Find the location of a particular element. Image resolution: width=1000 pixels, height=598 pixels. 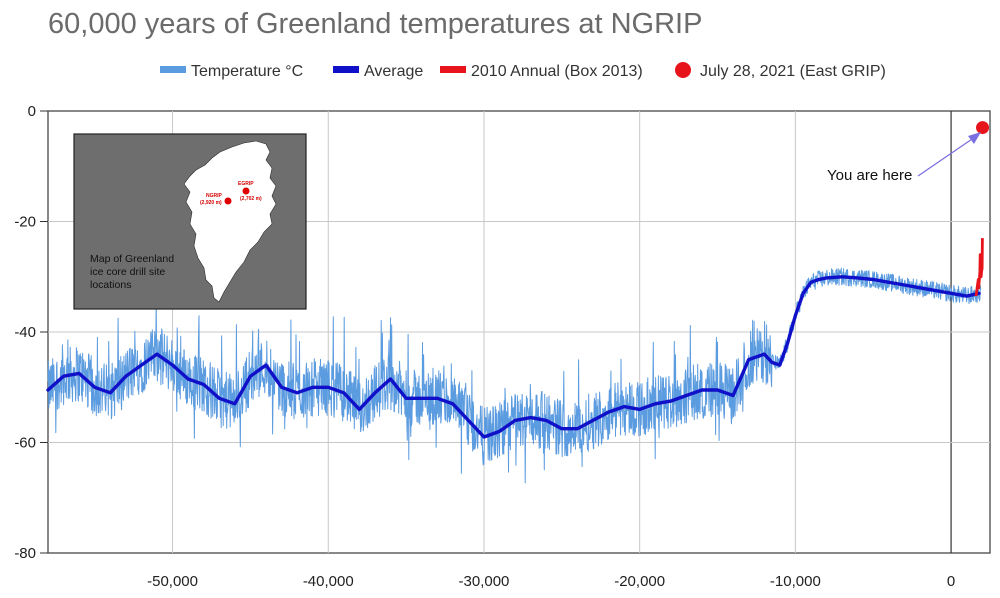

x-axis: -50,000 -40,000 -30,000 -20,000 -10,000 0 is located at coordinates (551, 581).